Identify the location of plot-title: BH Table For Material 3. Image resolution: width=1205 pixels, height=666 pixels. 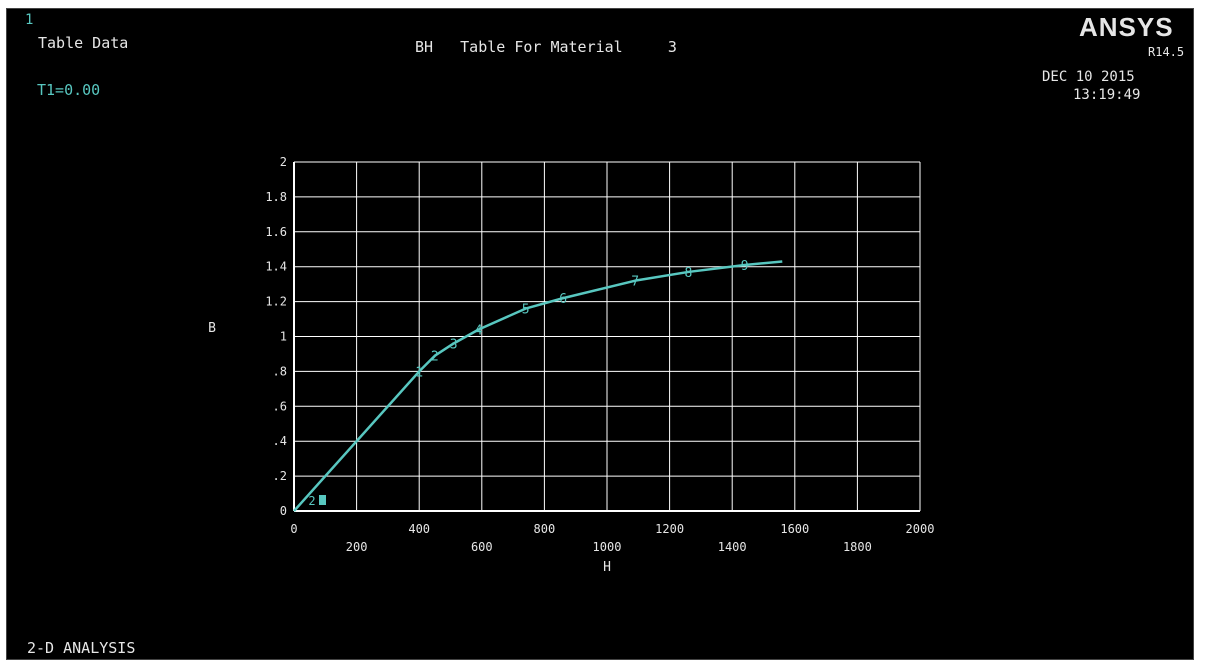
(546, 47).